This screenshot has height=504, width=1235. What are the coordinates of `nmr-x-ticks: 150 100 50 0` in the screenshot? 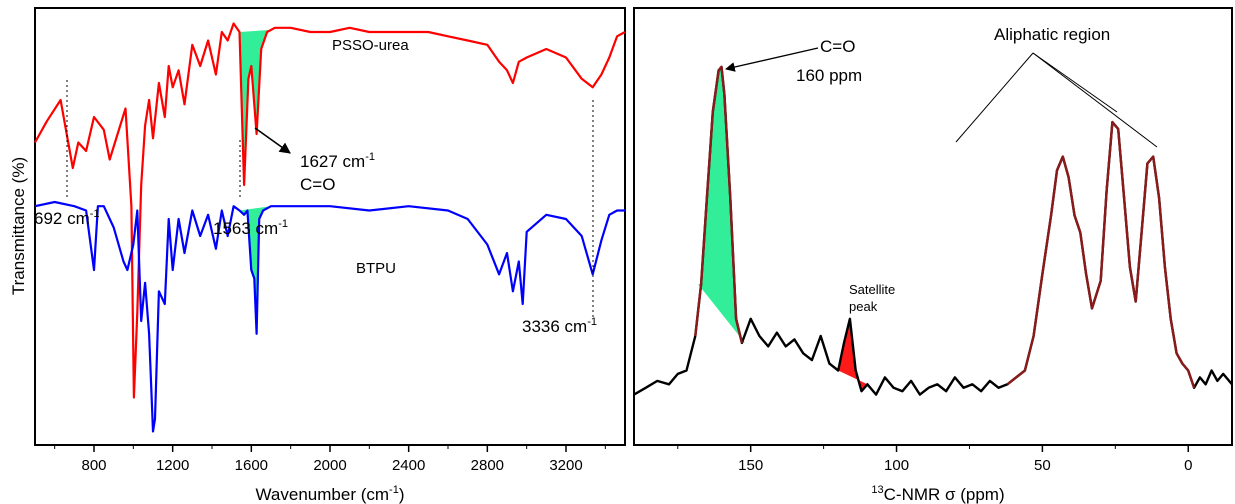 It's located at (934, 459).